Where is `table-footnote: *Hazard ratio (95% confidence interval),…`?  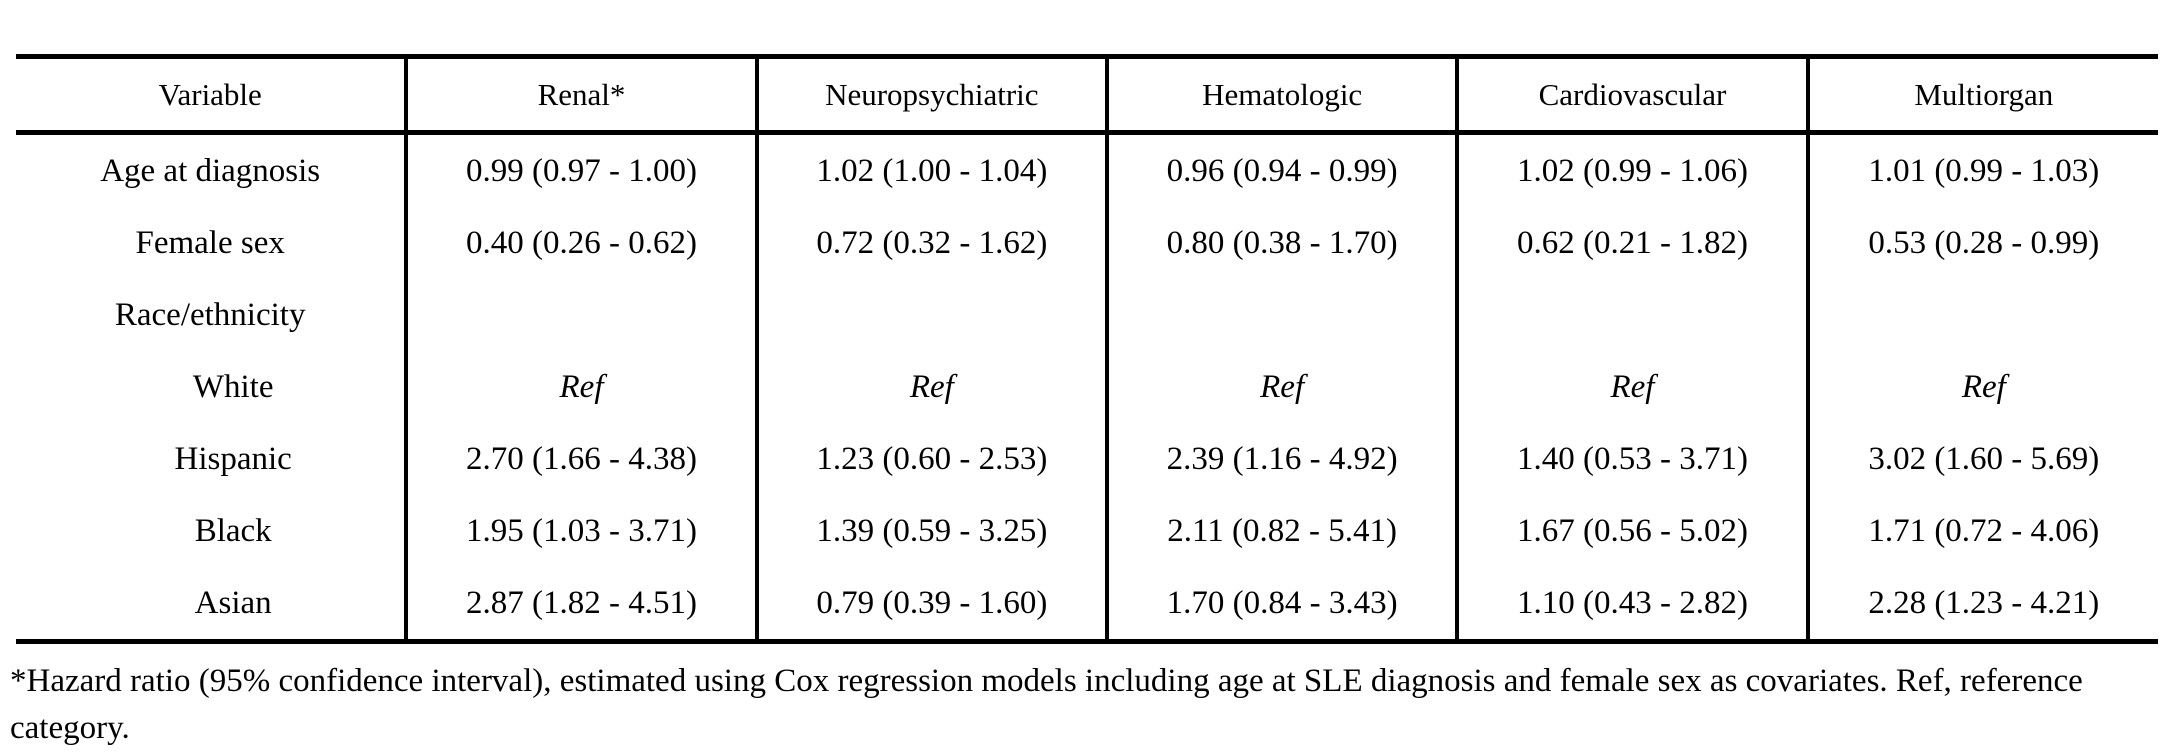
table-footnote: *Hazard ratio (95% confidence interval),… is located at coordinates (1046, 704).